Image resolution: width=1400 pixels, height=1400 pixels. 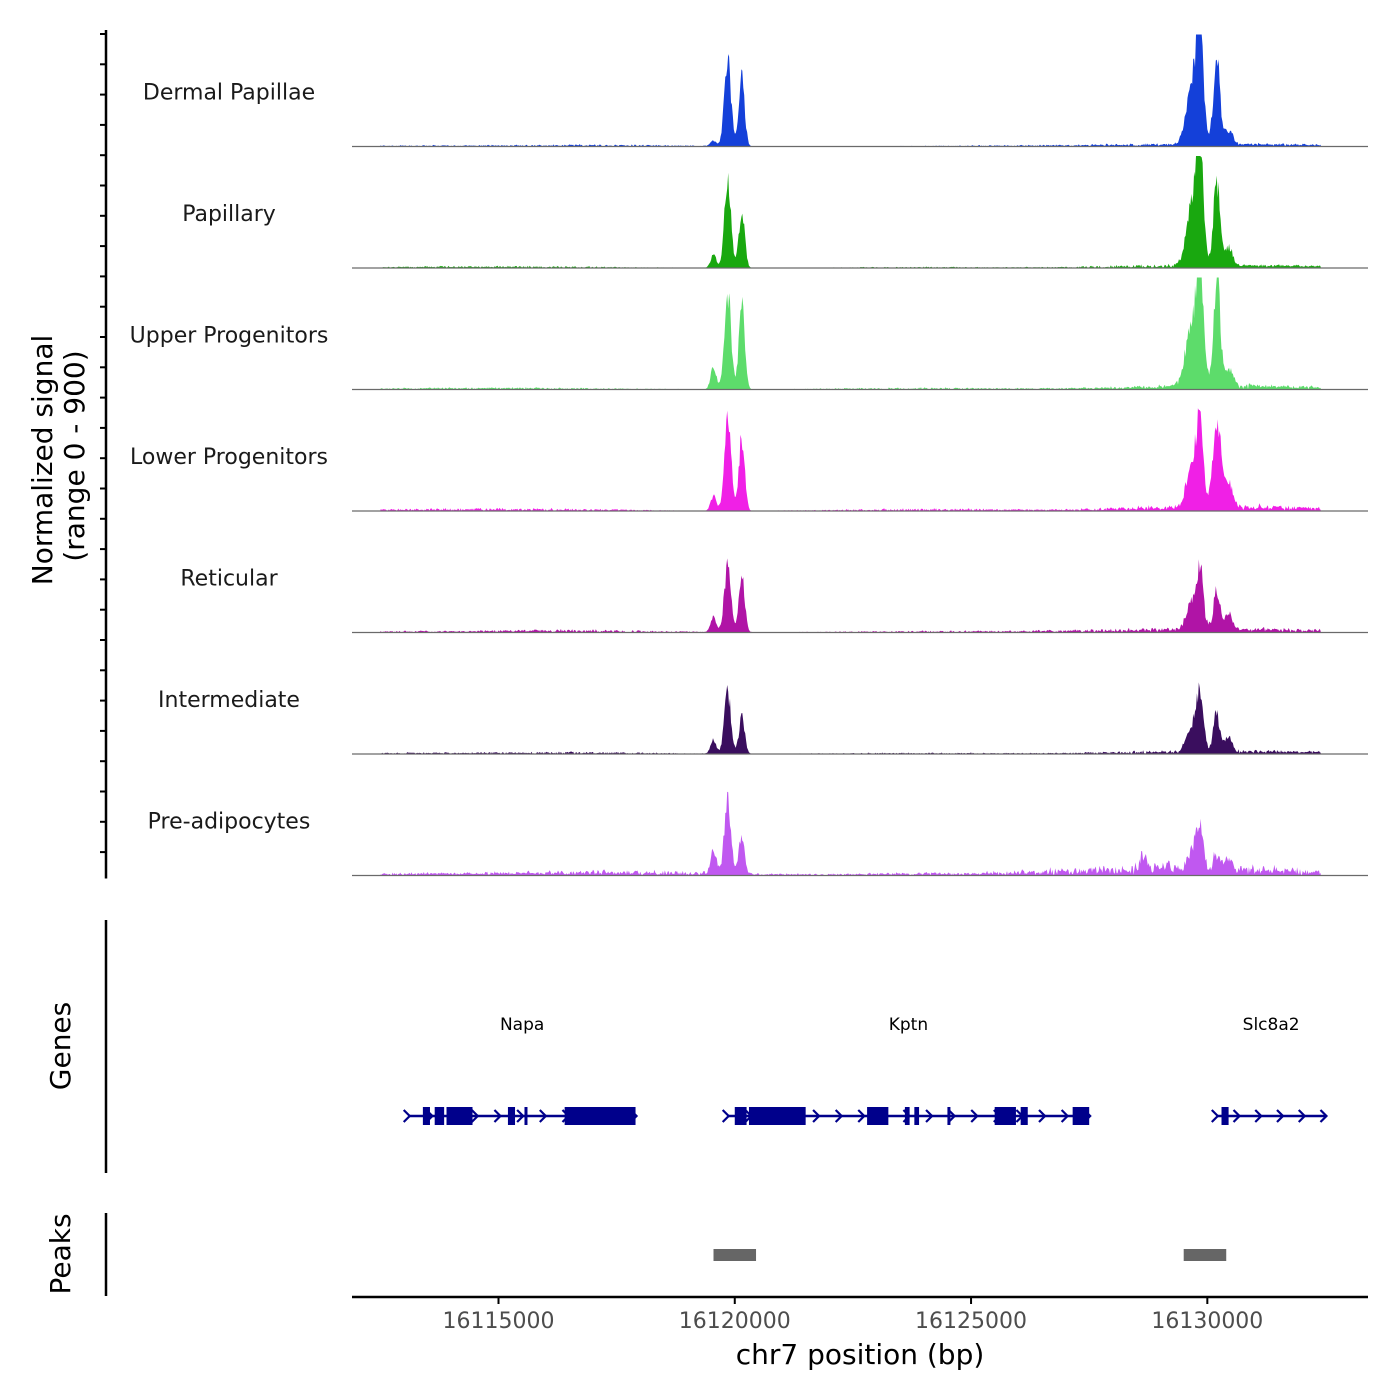 What do you see at coordinates (60, 1046) in the screenshot?
I see `genes-track-title: Genes` at bounding box center [60, 1046].